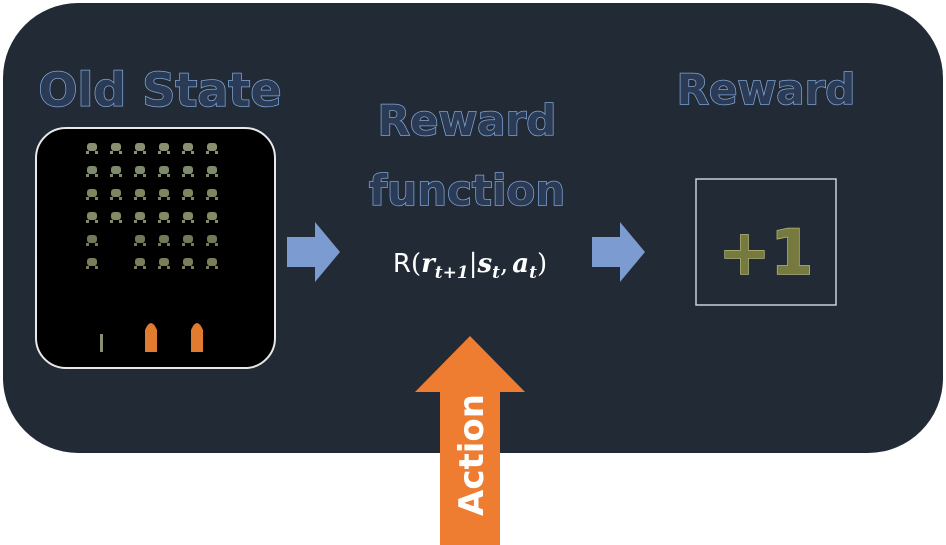 This screenshot has width=946, height=545. I want to click on reward-value: +1, so click(765, 252).